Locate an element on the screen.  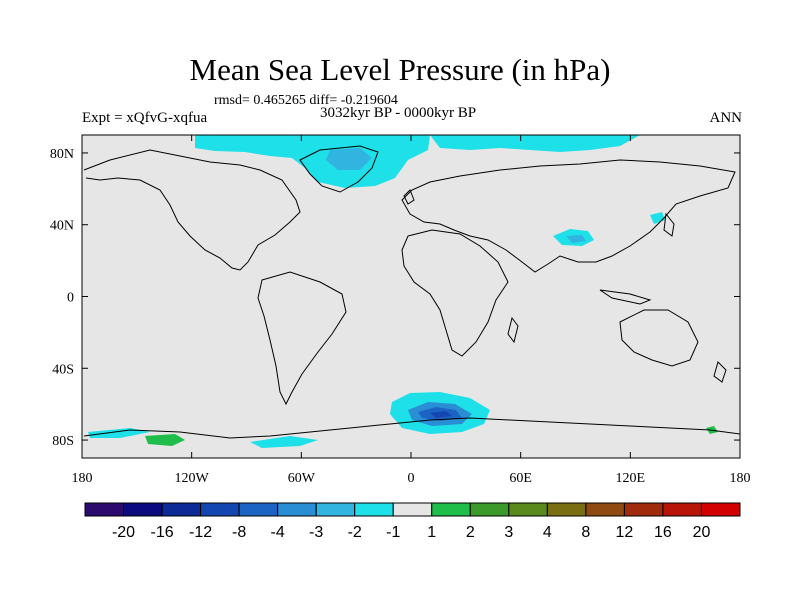
colorbar-label: 1 is located at coordinates (431, 532).